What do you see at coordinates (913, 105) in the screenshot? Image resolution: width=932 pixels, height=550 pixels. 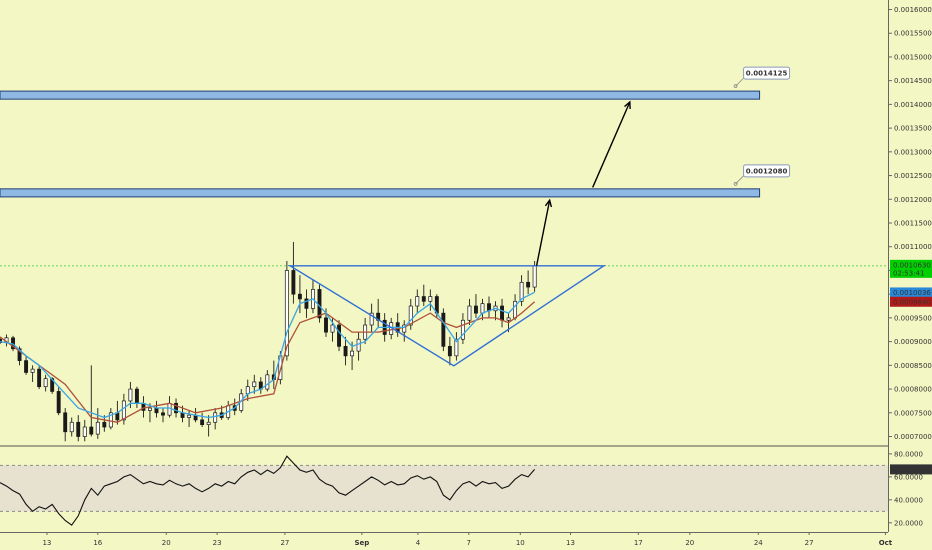 I see `price-tick-label: 0.0014000` at bounding box center [913, 105].